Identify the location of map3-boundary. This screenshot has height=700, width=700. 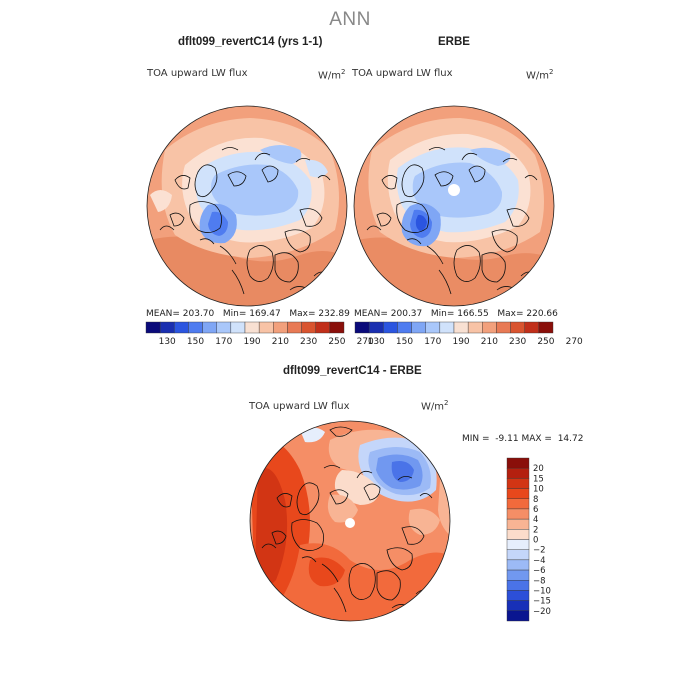
(350, 521).